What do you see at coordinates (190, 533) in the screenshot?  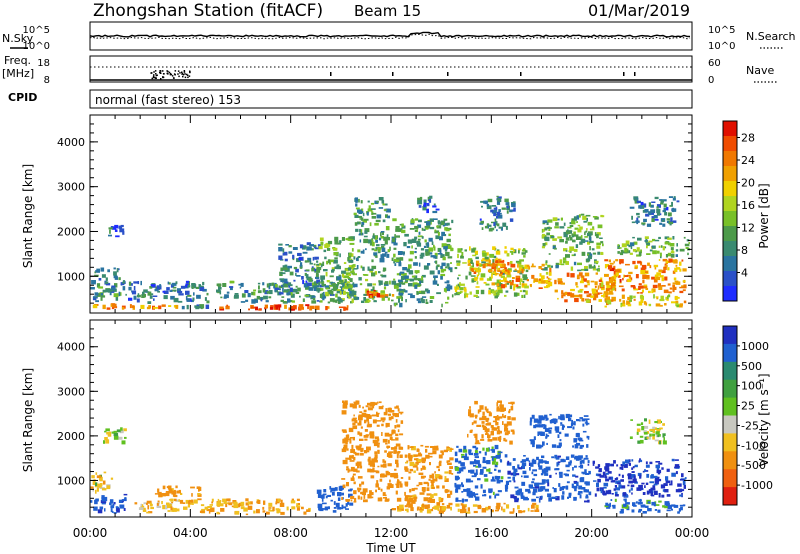 I see `x-tick-label: 04:00` at bounding box center [190, 533].